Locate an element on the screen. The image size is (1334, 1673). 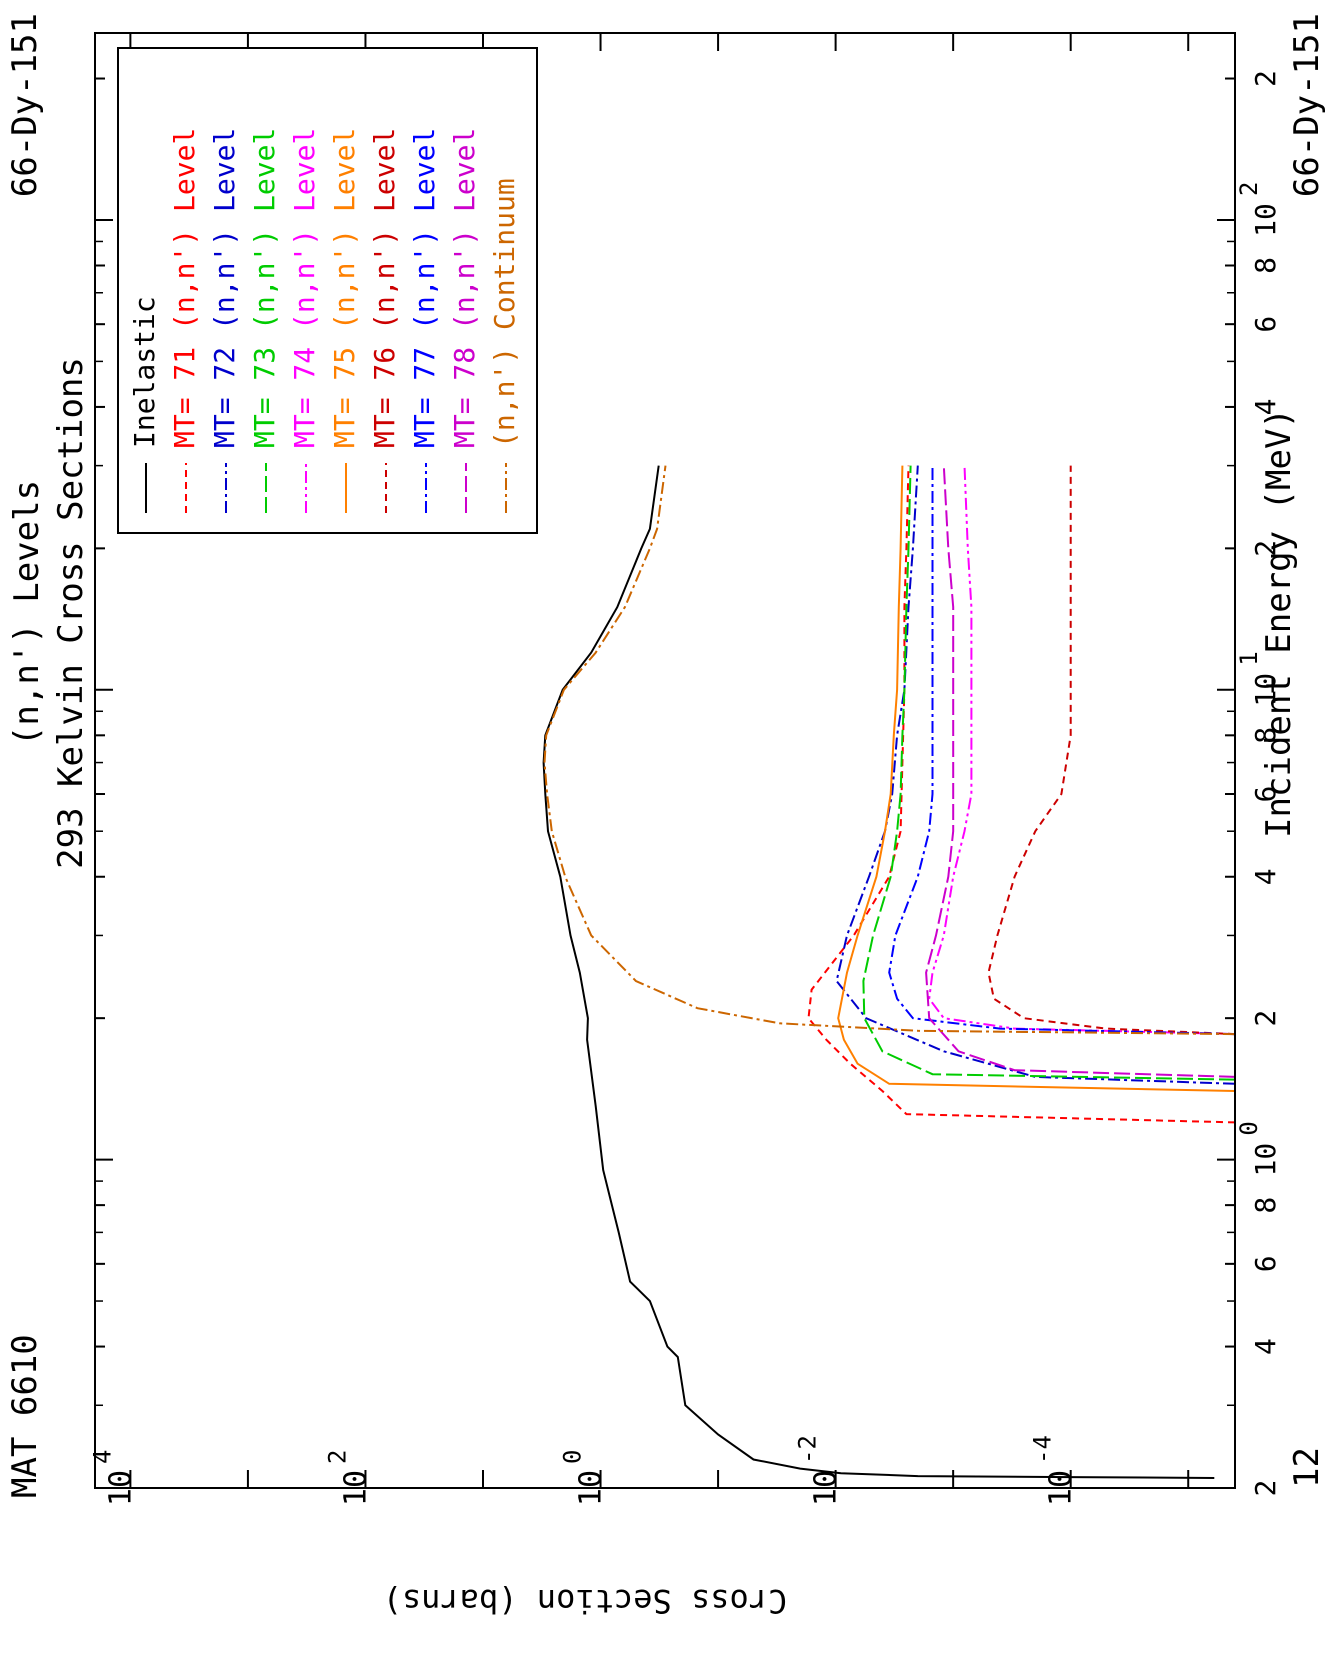
legend-label: MT= 78 (n,n') Level is located at coordinates (464, 288).